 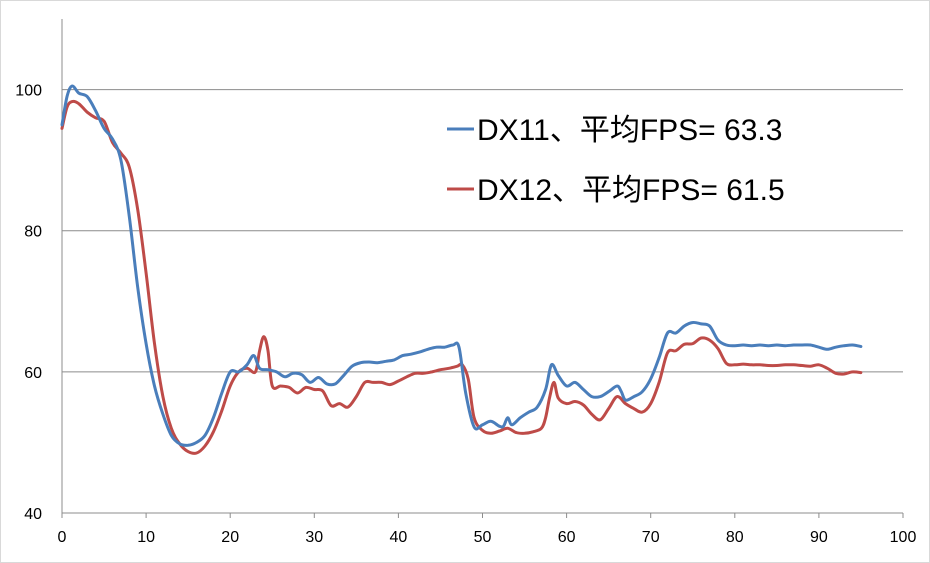 I want to click on legend-label-dx11: DX11、平均FPS= 63.3, so click(x=629, y=130).